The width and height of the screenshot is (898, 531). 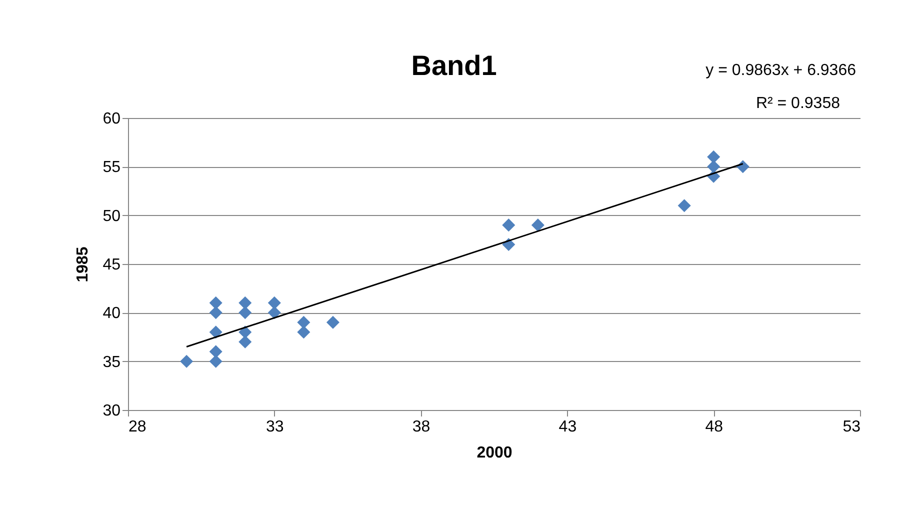 What do you see at coordinates (111, 216) in the screenshot?
I see `y-tick-label: 50` at bounding box center [111, 216].